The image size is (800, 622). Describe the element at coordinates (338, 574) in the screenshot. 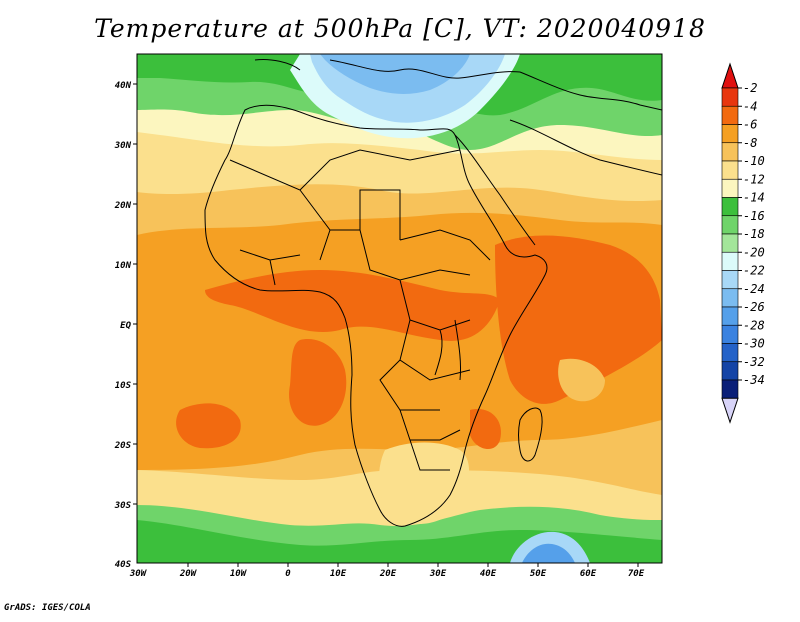

I see `lon-label: 10E` at that location.